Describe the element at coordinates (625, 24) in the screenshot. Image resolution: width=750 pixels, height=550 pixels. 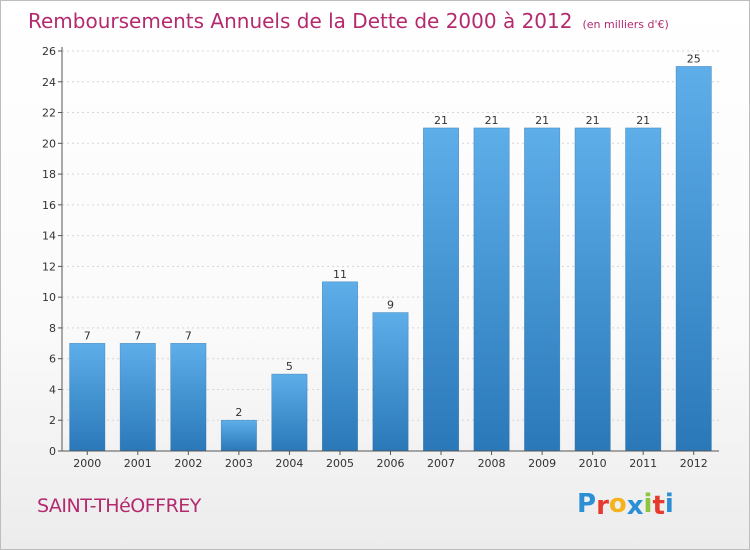
I see `chart-unit: (en milliers d'€)` at that location.